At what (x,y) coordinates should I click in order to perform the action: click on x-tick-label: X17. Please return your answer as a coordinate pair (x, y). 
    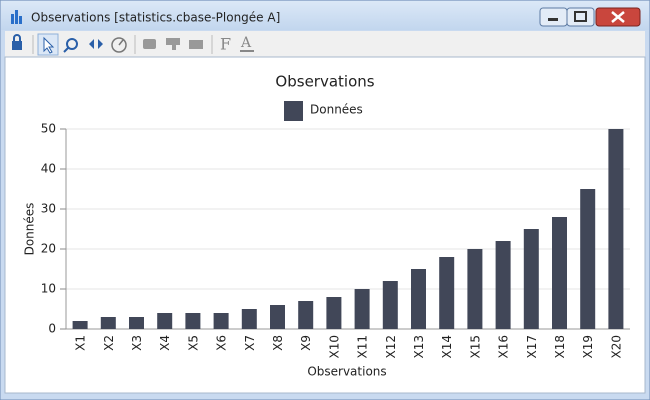
    Looking at the image, I should click on (532, 347).